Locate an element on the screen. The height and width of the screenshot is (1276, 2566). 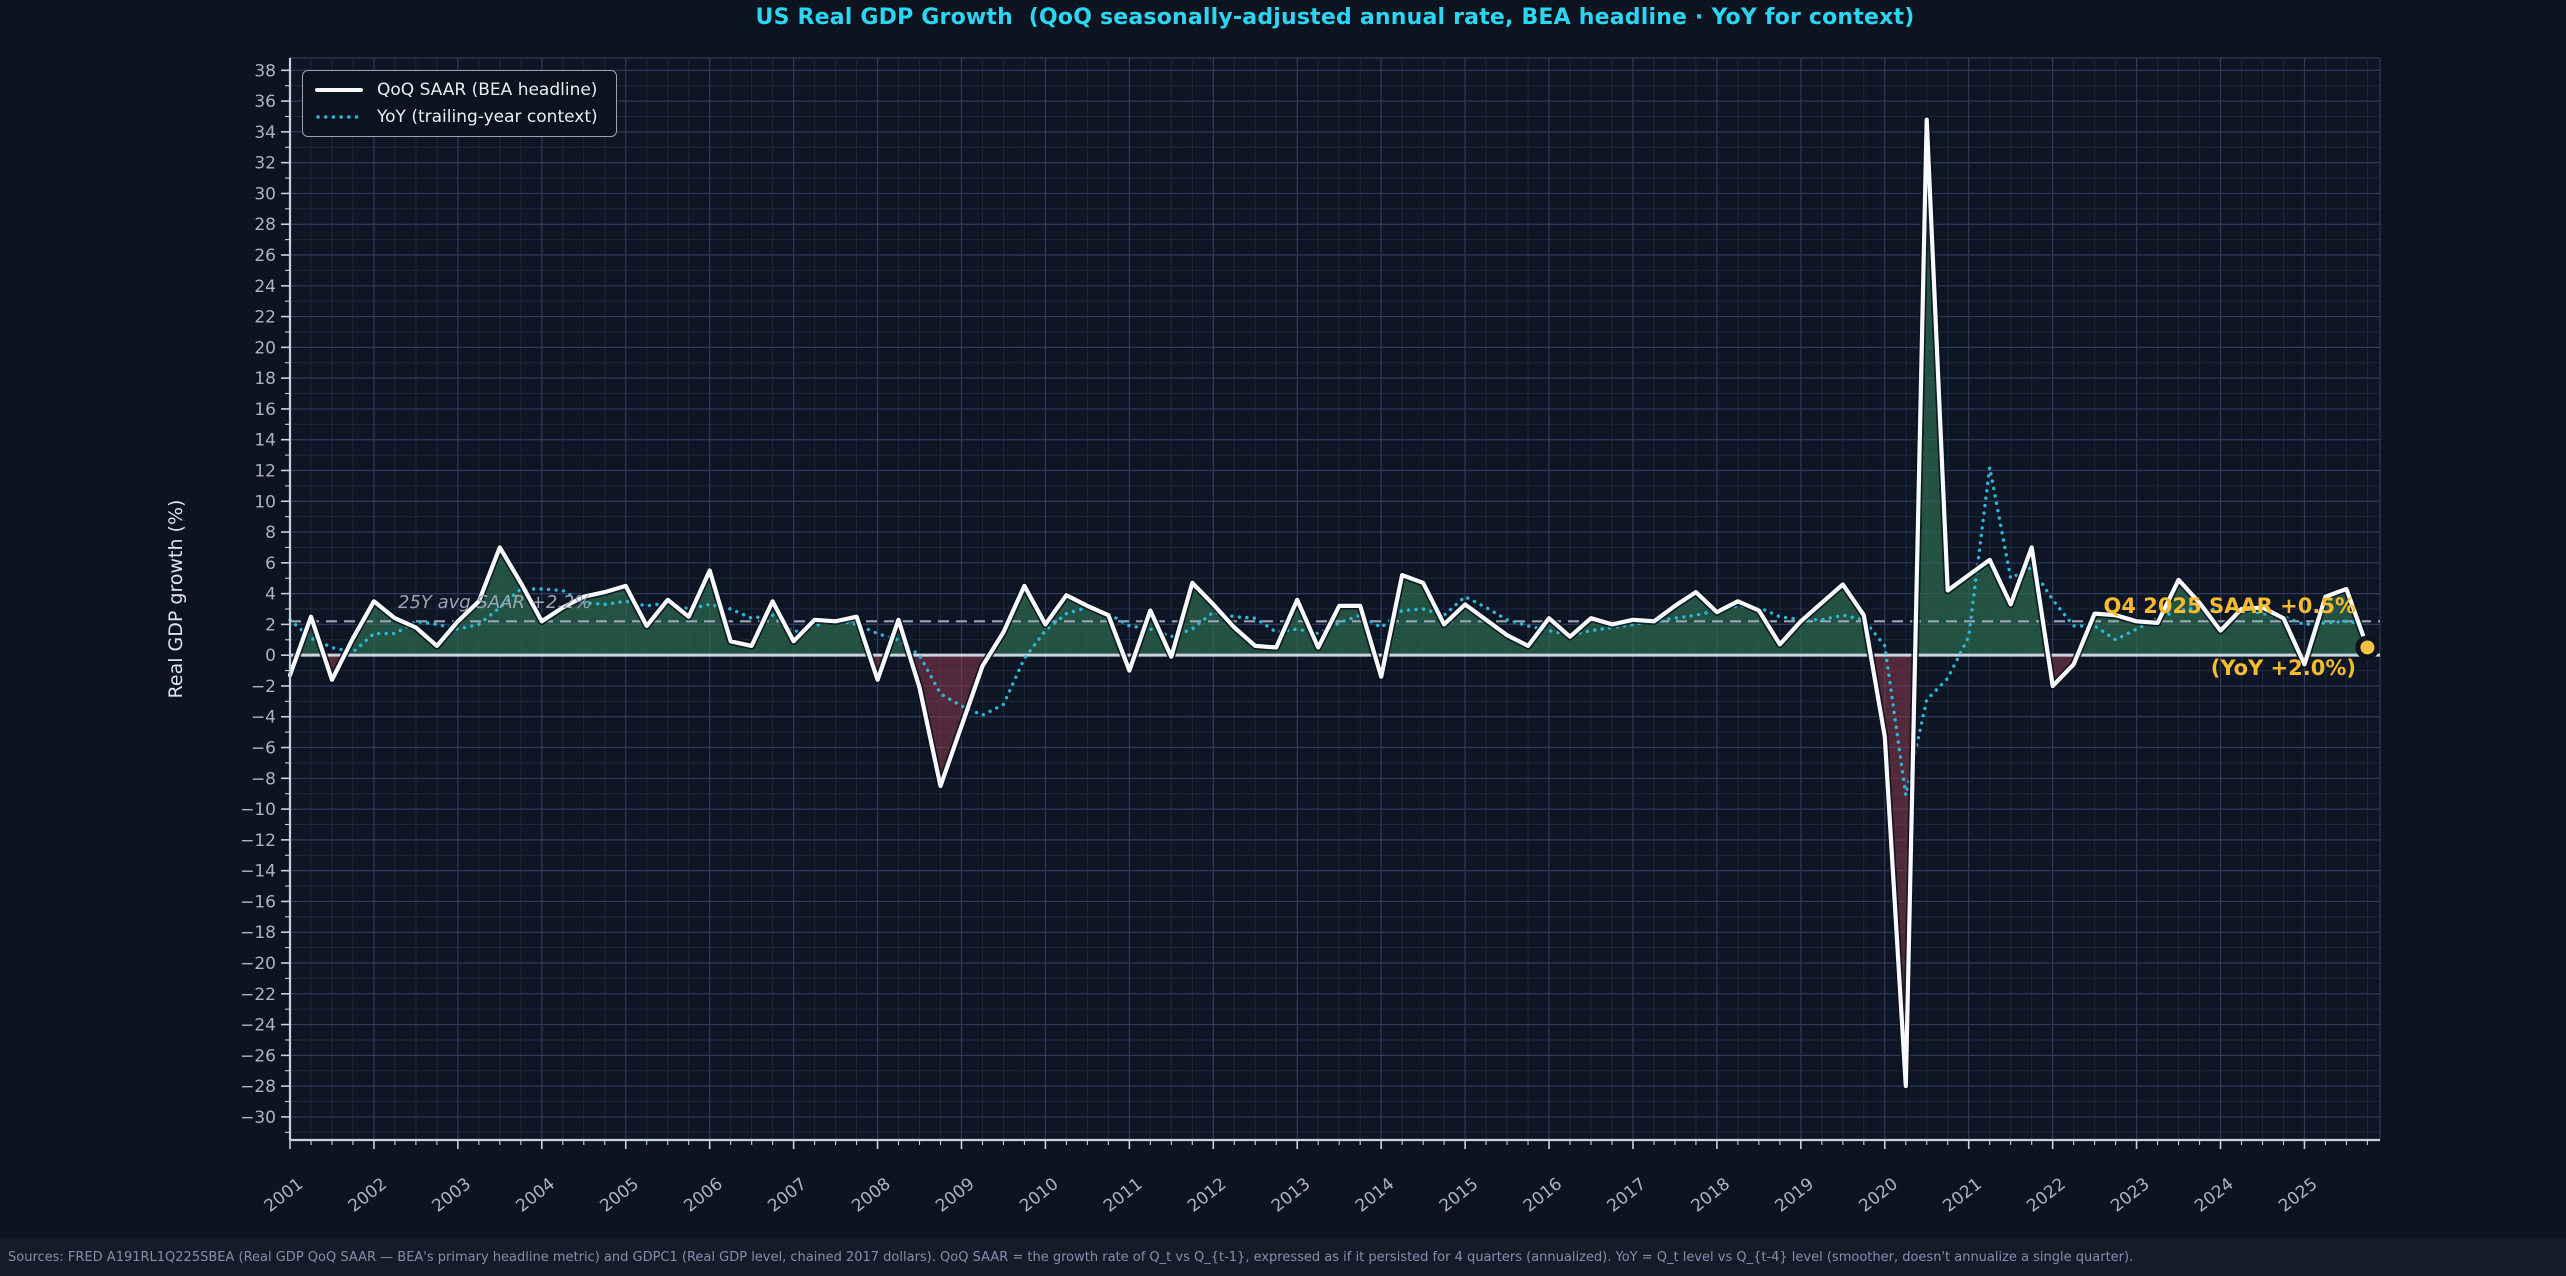
svg-text: −16 is located at coordinates (258, 902).